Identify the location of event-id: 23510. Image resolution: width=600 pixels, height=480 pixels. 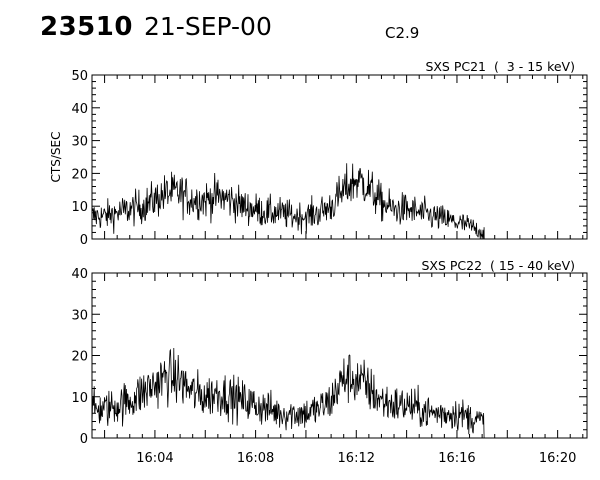
(86, 27).